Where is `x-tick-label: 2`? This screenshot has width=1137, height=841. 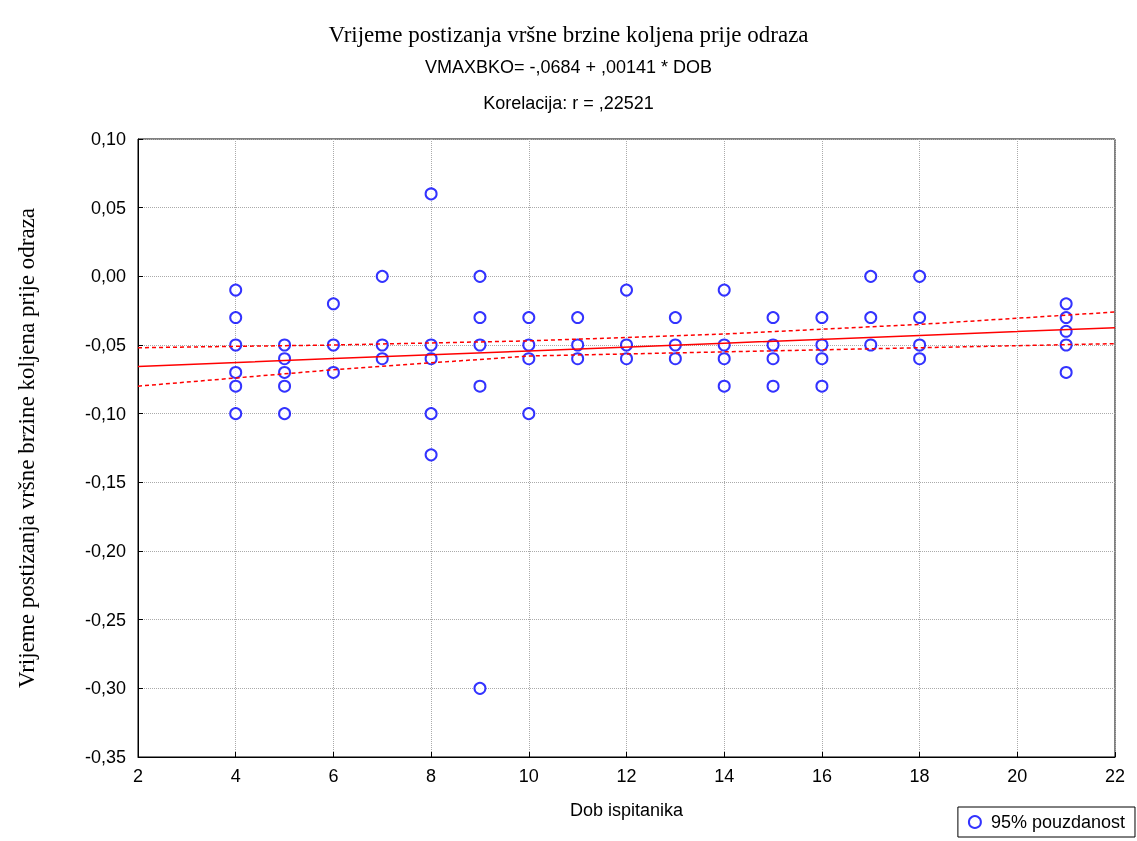
x-tick-label: 2 is located at coordinates (138, 776).